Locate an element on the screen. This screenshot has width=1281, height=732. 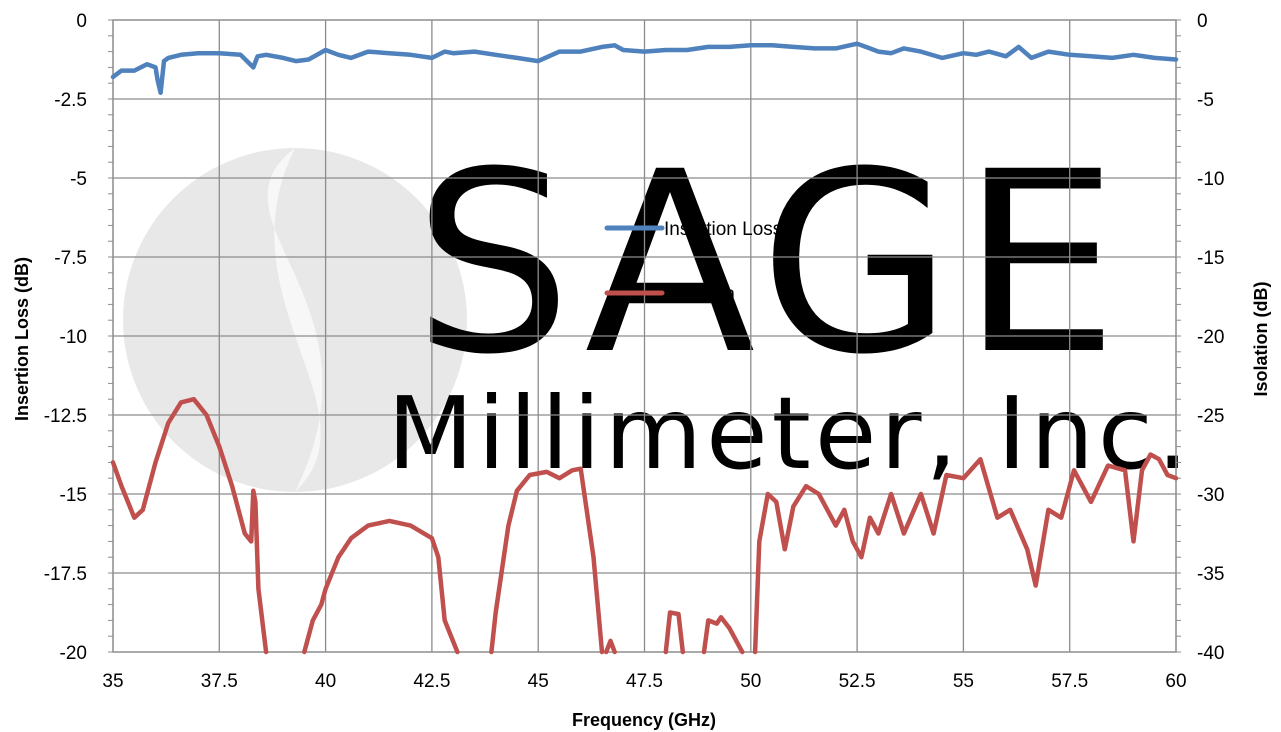
x-tick-label: 52.5 is located at coordinates (857, 681).